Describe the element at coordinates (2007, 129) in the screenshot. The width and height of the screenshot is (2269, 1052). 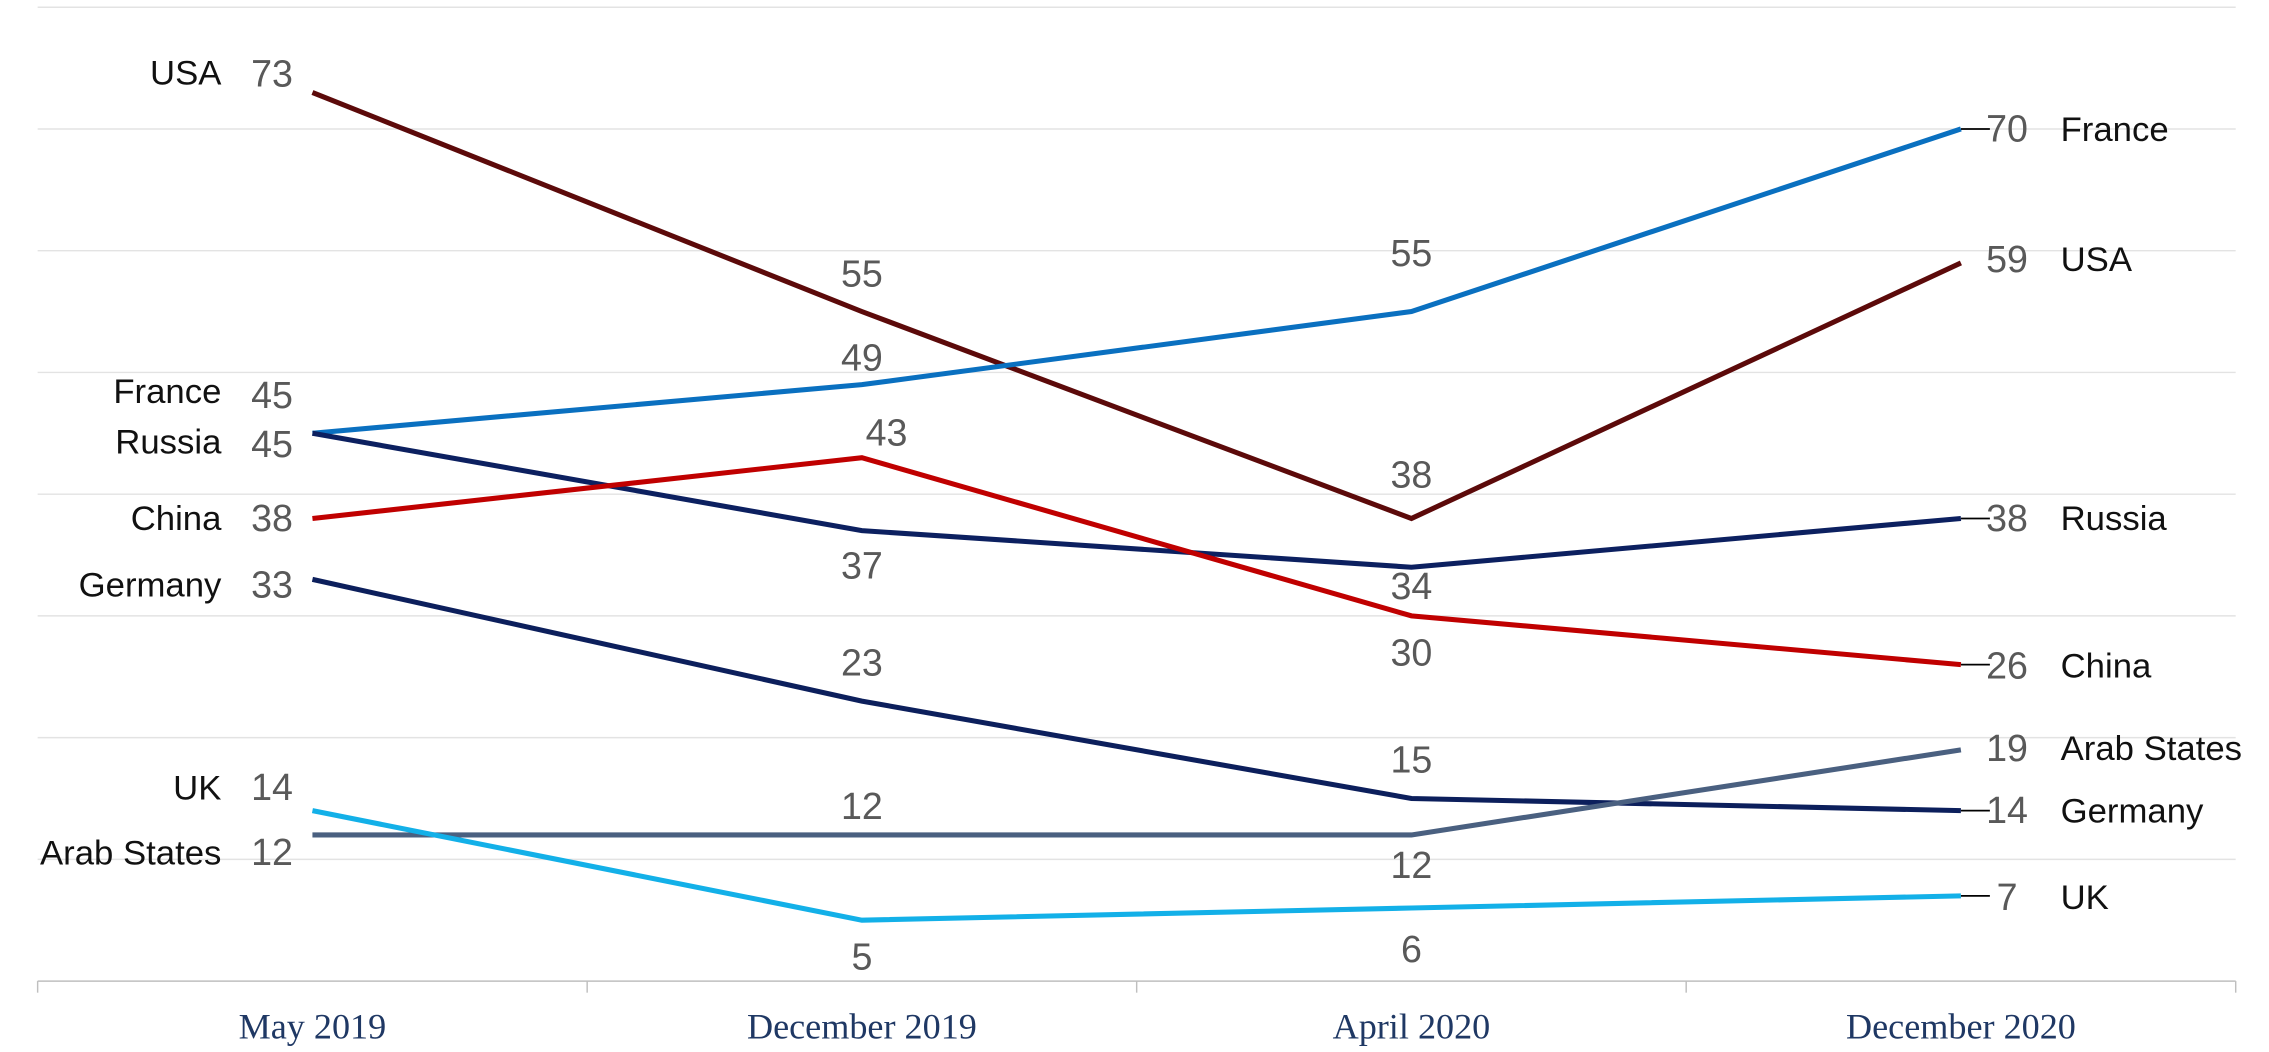
I see `value-label: 70` at that location.